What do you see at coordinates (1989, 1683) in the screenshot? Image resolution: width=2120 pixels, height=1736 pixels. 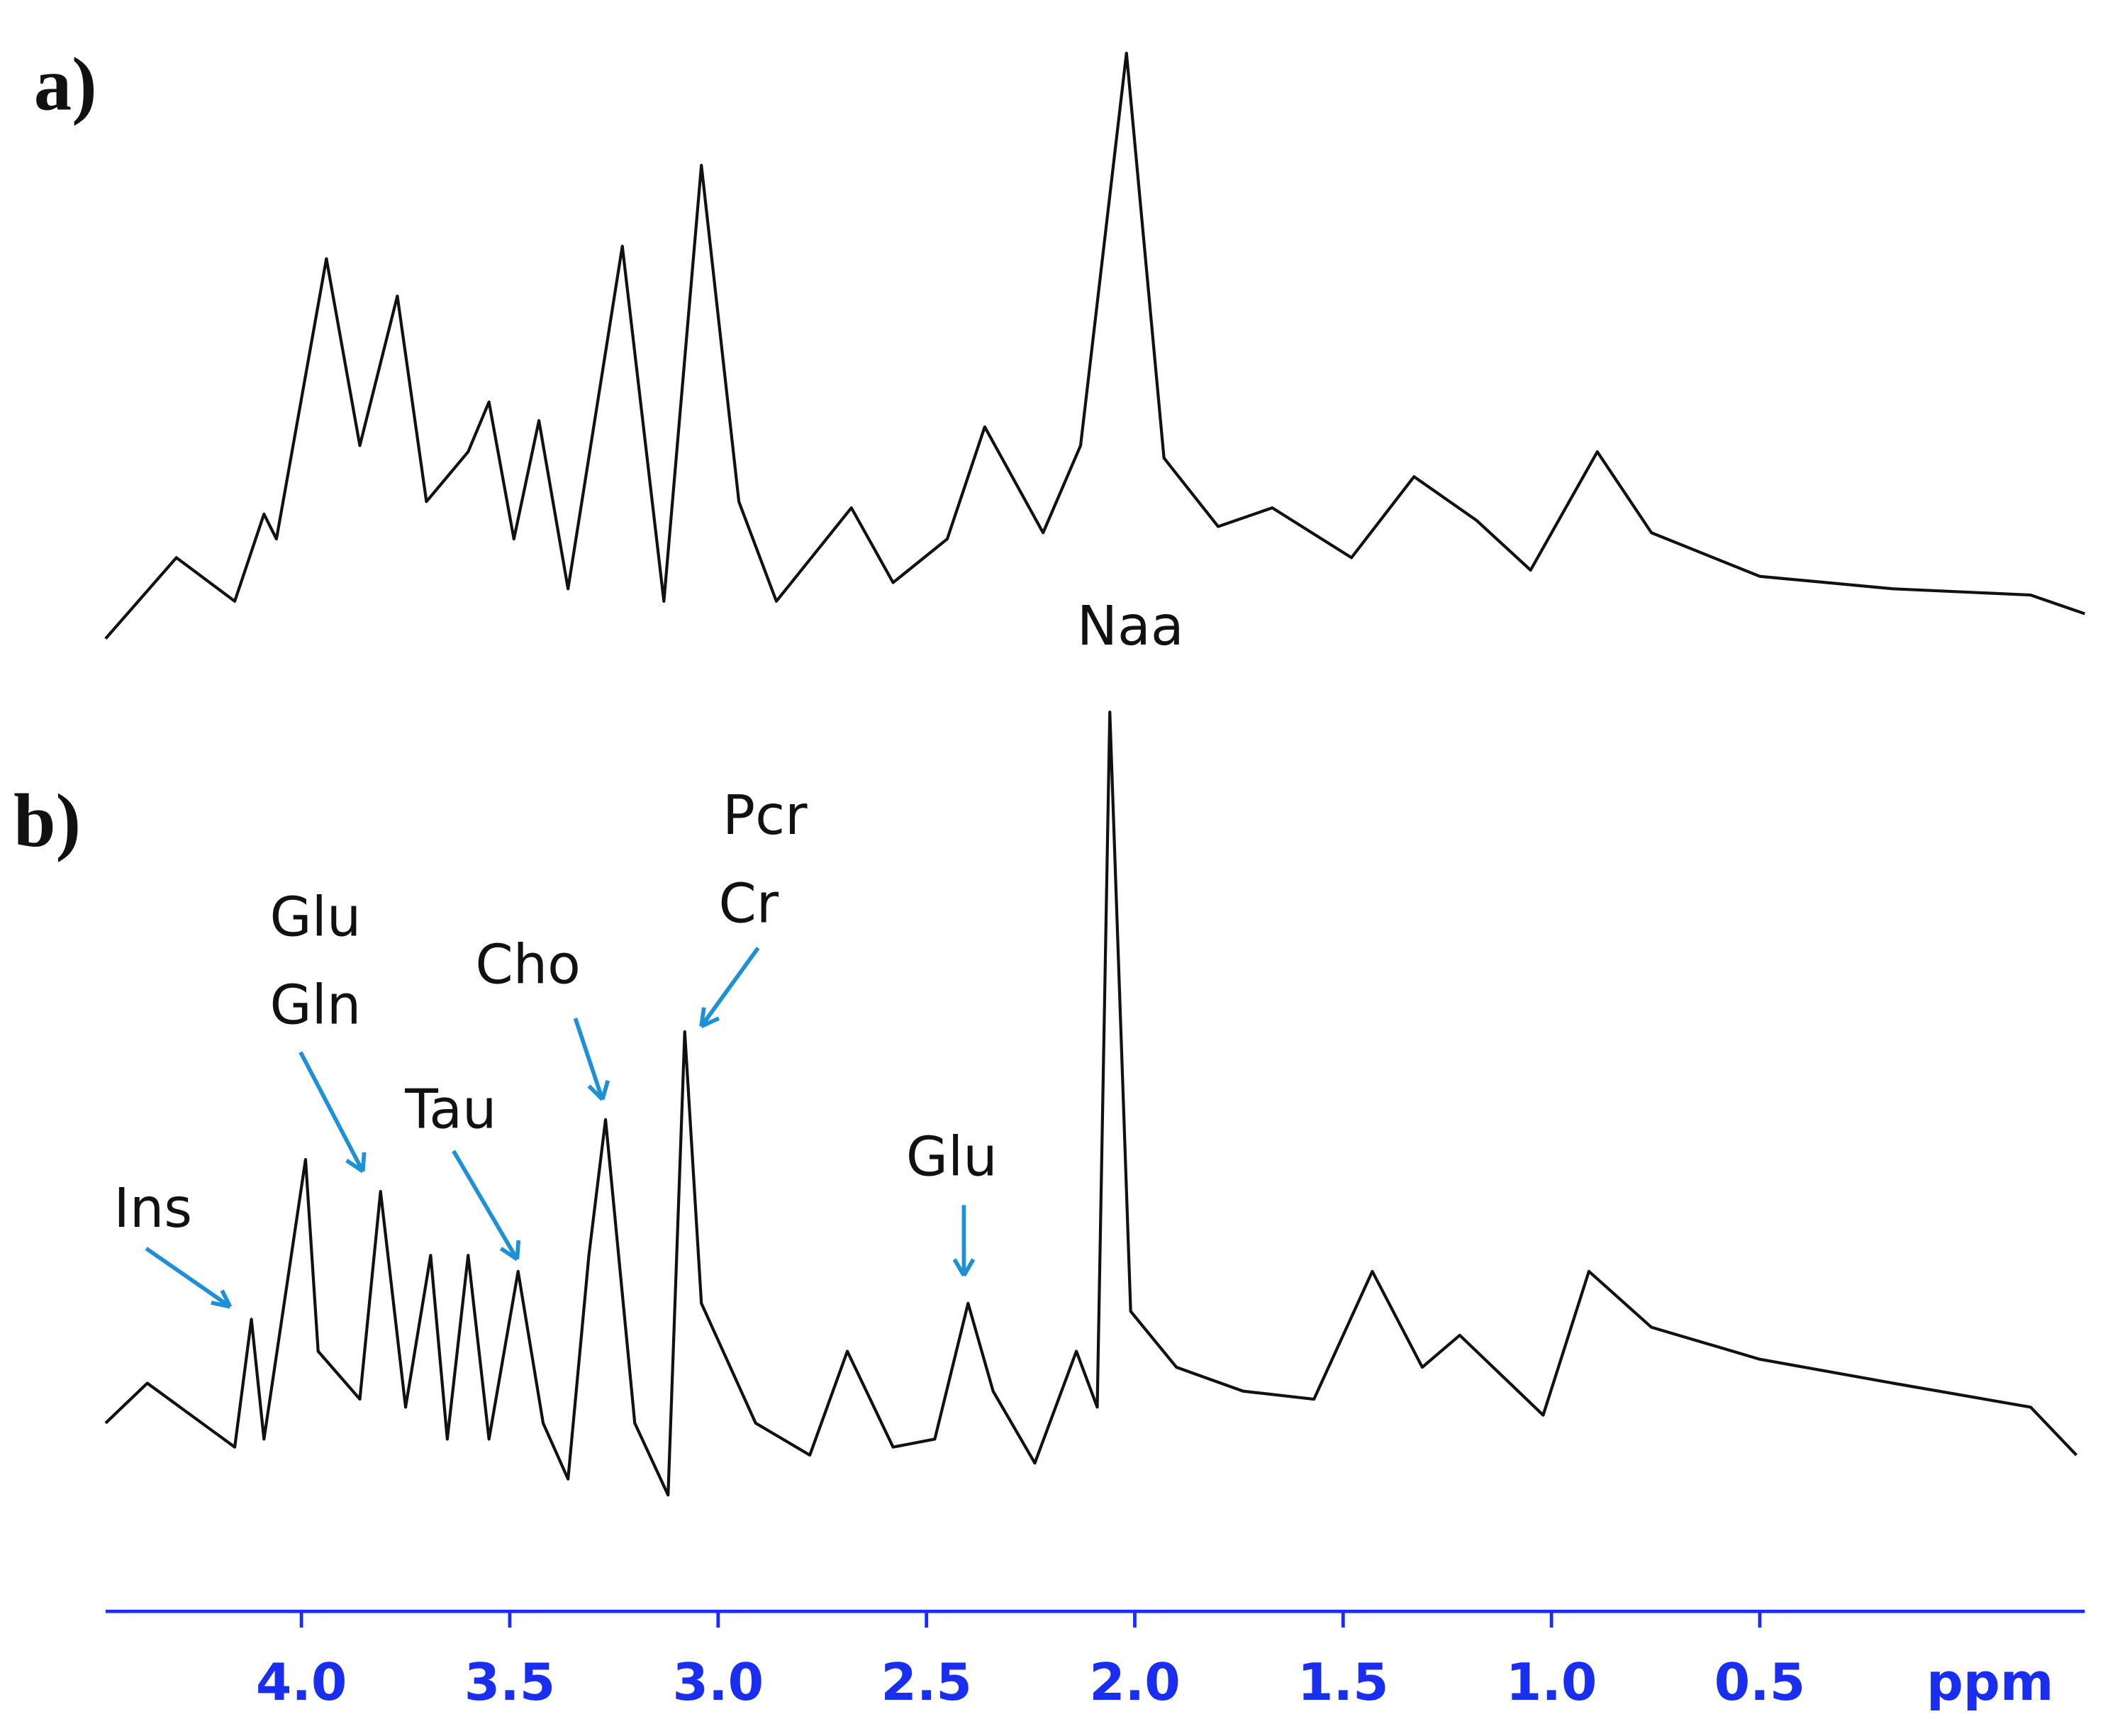 I see `x-axis-label: ppm` at bounding box center [1989, 1683].